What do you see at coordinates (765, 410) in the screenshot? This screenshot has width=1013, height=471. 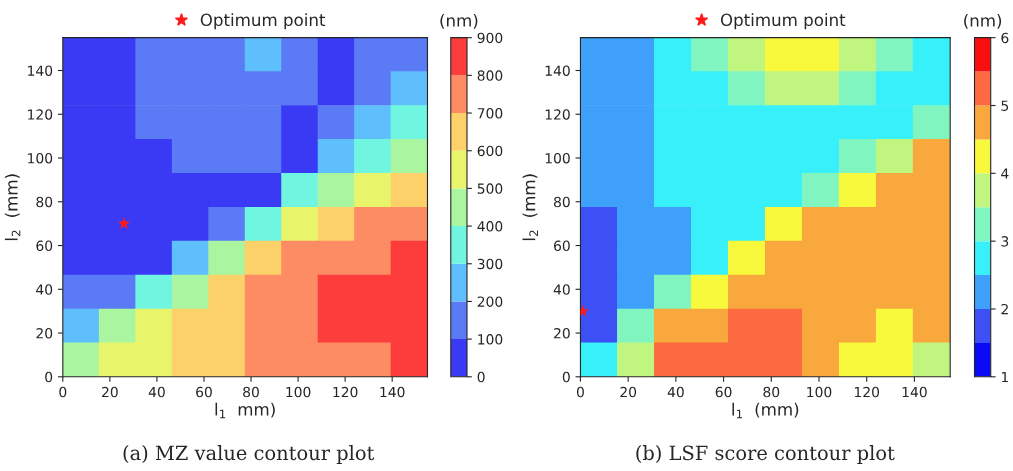 I see `x-axis-title: l$_{1}$ (mm)` at bounding box center [765, 410].